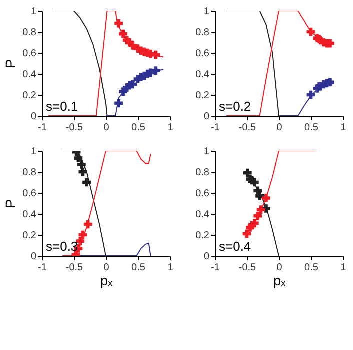 The image size is (353, 350). I want to click on annotation: s=0.3, so click(62, 246).